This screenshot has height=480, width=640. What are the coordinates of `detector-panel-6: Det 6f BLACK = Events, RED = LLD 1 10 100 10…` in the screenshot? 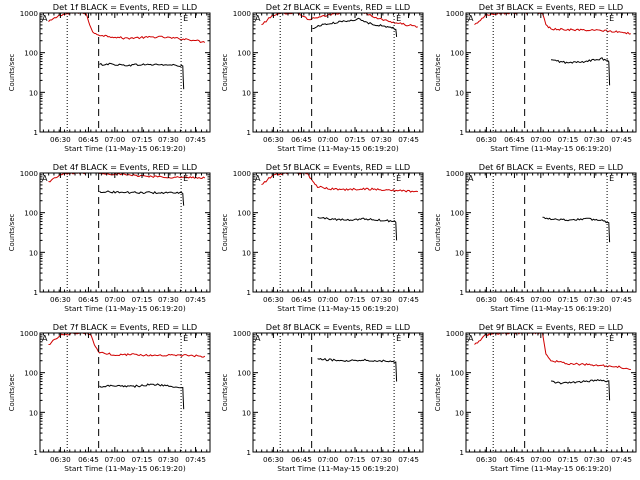 It's located at (535, 237).